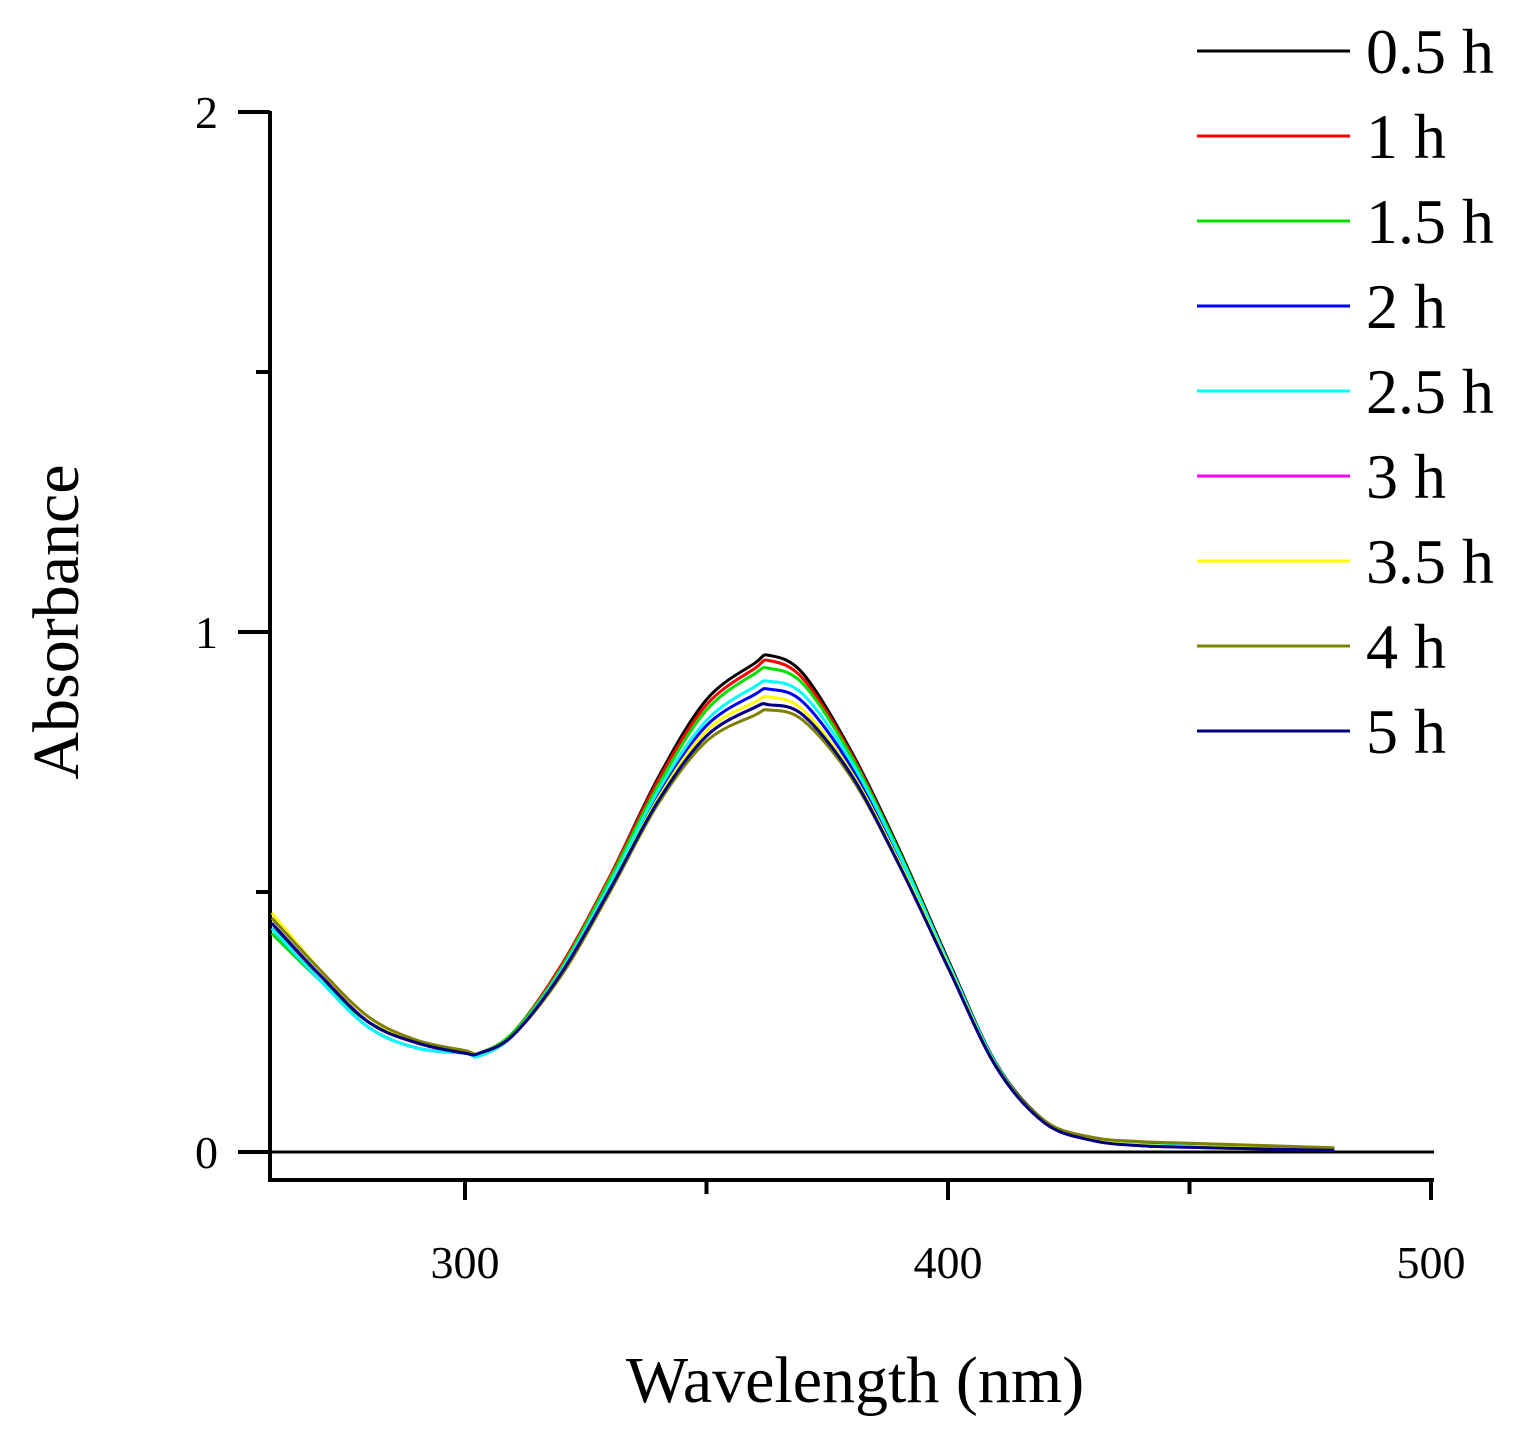  I want to click on legend-label: 3.5 h, so click(1430, 561).